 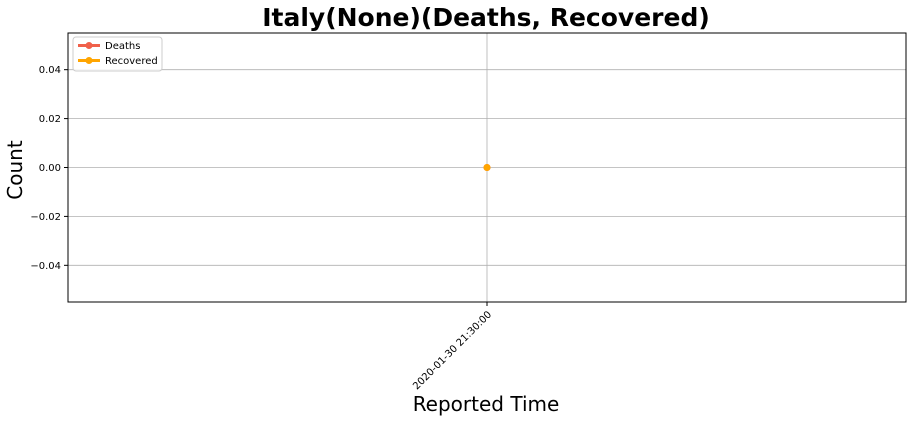 I want to click on y-axis-ticks: −0.04 −0.02 0.00 0.02 0.04, so click(x=49, y=168).